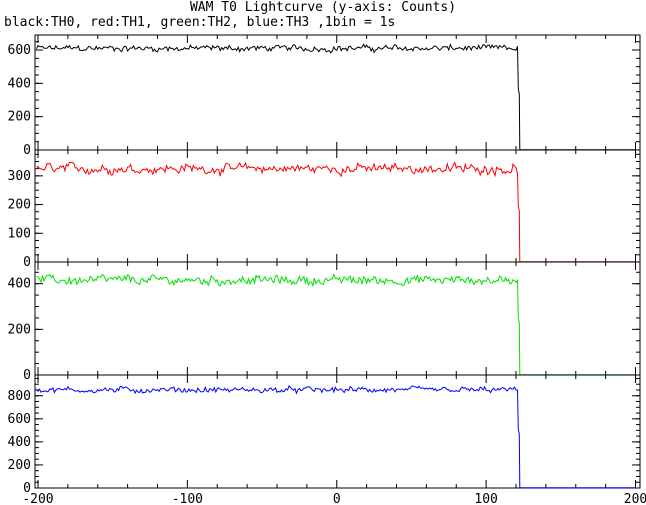  What do you see at coordinates (635, 498) in the screenshot?
I see `x-tick-label: 200` at bounding box center [635, 498].